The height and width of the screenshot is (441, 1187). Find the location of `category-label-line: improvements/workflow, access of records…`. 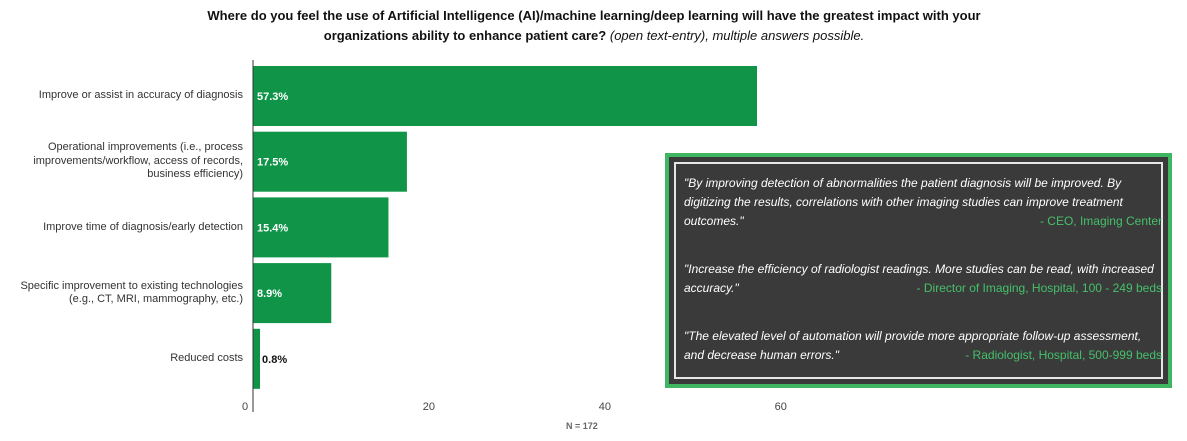

category-label-line: improvements/workflow, access of records… is located at coordinates (138, 160).